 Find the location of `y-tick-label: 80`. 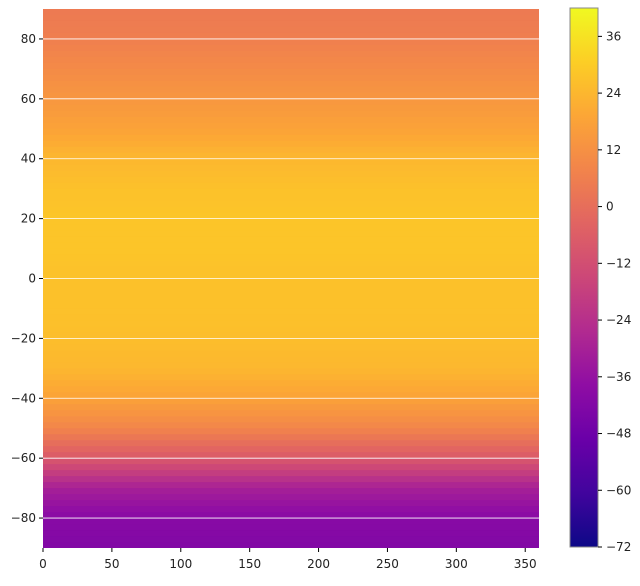

y-tick-label: 80 is located at coordinates (28, 39).